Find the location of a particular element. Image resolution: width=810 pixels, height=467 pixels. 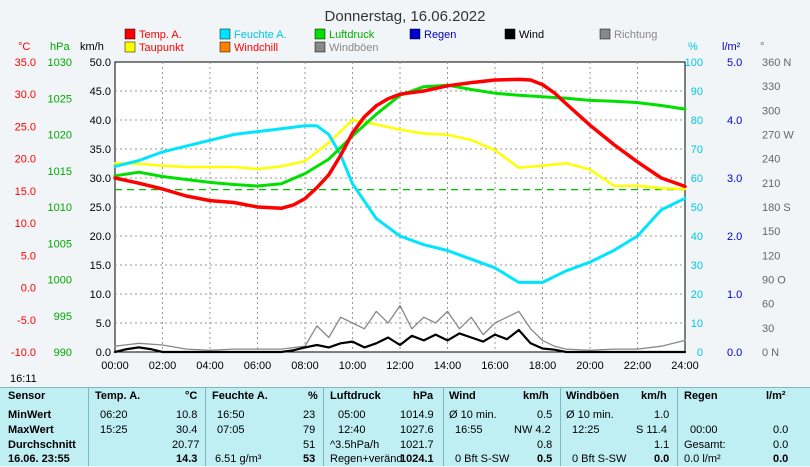

header-rain: Regen is located at coordinates (701, 396).